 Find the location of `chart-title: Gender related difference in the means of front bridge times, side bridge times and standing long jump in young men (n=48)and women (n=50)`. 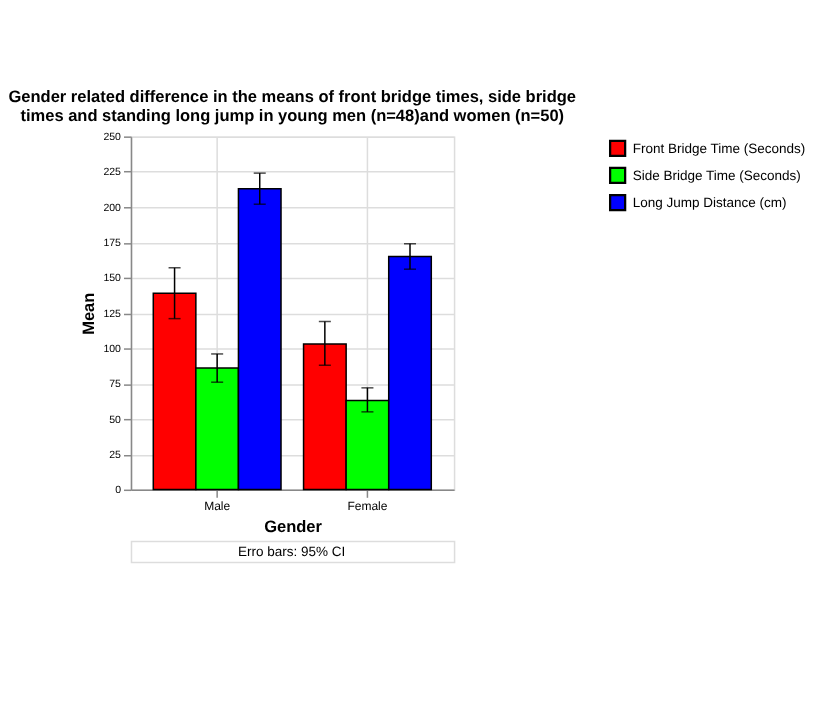

chart-title: Gender related difference in the means of front bridge times, side bridge times and standing long jump in young men (n=48)and women (n=50) is located at coordinates (292, 106).